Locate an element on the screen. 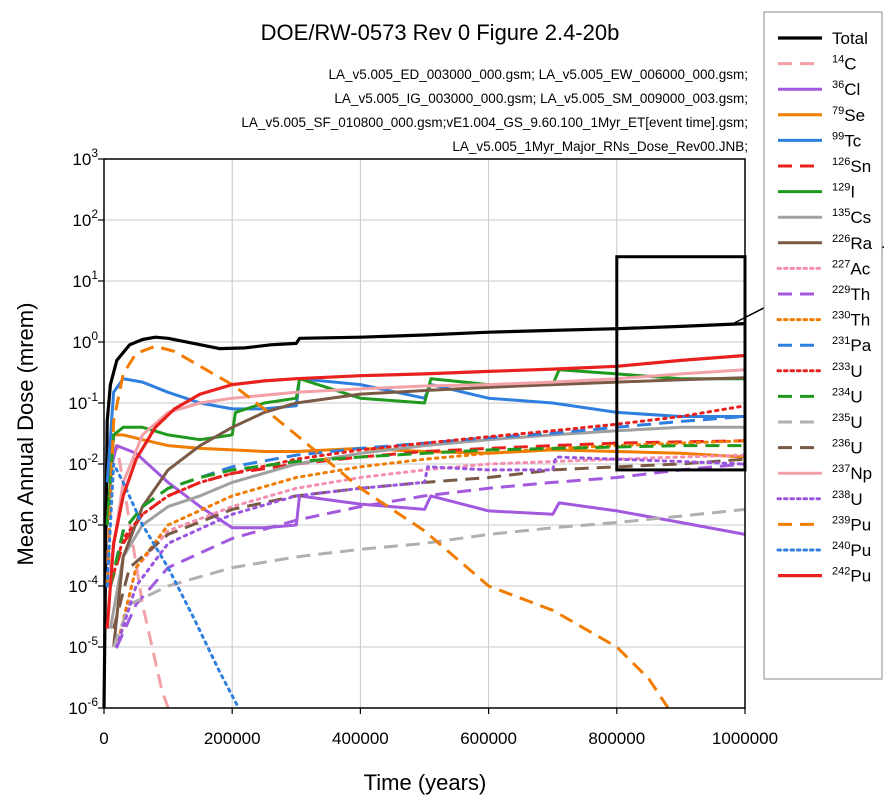  y-tick-label: 10⁻⁴ is located at coordinates (83, 584).